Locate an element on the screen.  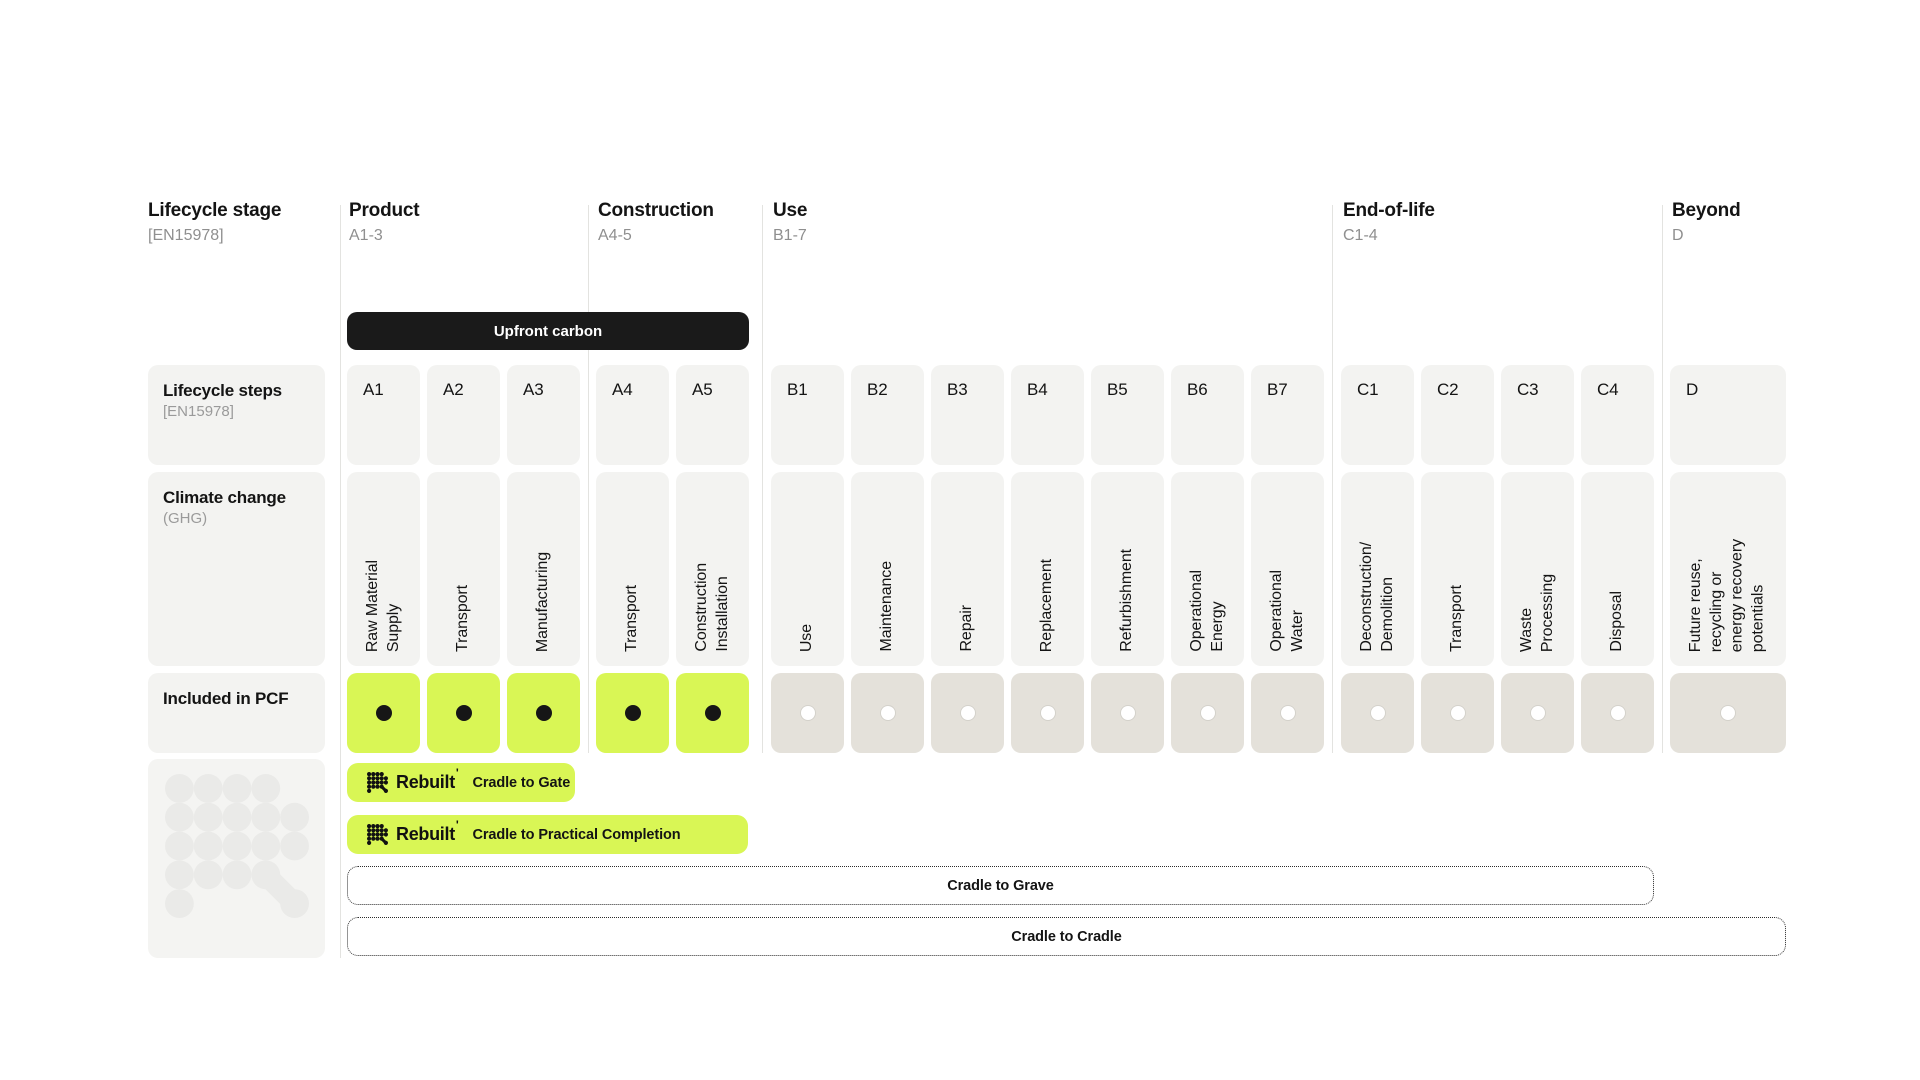
lifecycle-column-a4: A4 Transport is located at coordinates (632, 559).